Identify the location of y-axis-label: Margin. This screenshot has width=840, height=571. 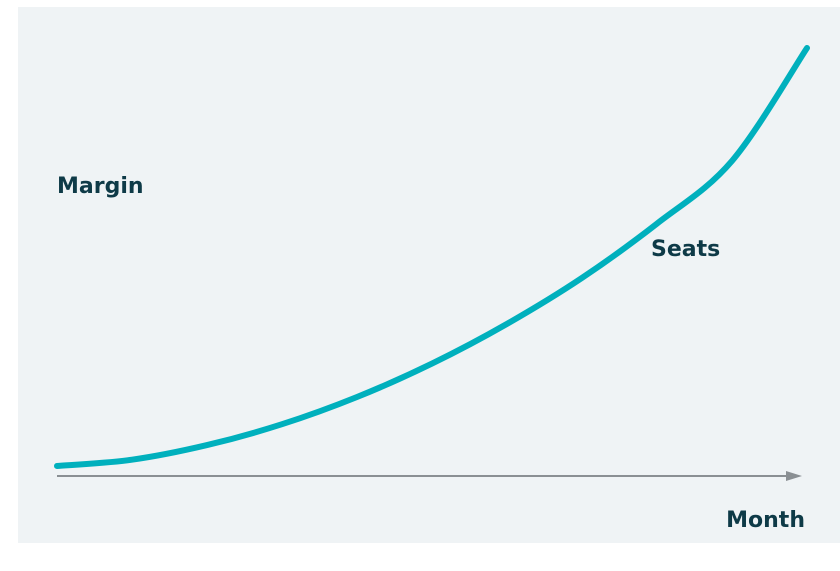
(100, 186).